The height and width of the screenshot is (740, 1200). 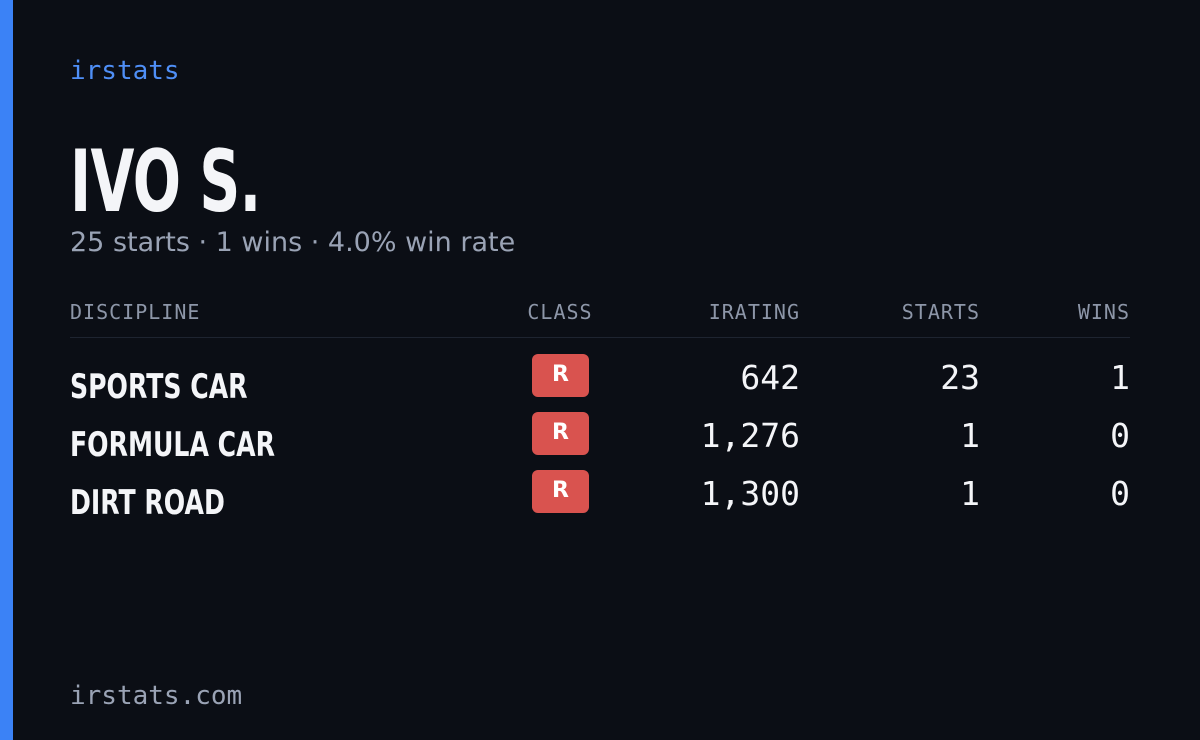 What do you see at coordinates (1120, 377) in the screenshot?
I see `wins: 1` at bounding box center [1120, 377].